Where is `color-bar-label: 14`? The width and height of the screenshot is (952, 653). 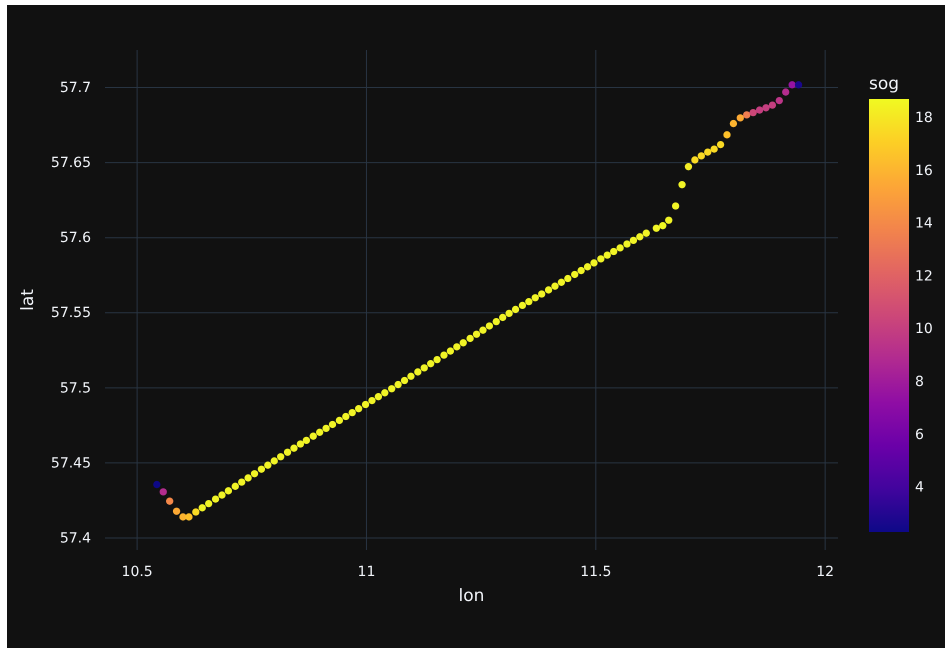
color-bar-label: 14 is located at coordinates (924, 224).